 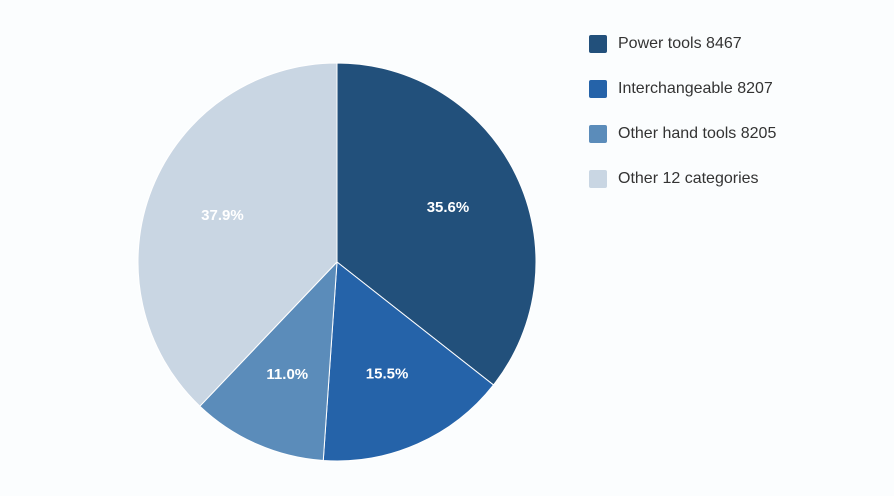 I want to click on slice-label: 37.9%, so click(x=222, y=215).